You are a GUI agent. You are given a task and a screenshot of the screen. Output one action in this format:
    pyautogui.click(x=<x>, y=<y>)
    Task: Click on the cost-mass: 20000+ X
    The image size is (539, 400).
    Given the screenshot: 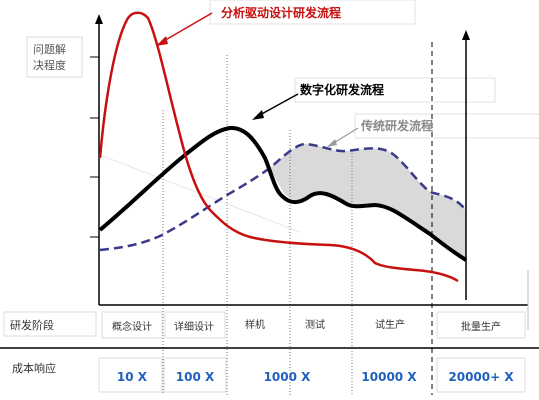 What is the action you would take?
    pyautogui.click(x=481, y=377)
    